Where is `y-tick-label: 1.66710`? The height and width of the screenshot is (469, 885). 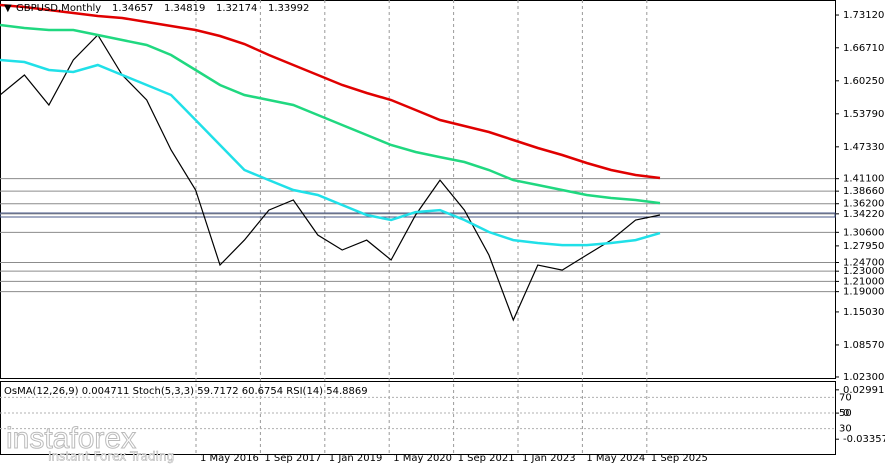
y-tick-label: 1.66710 is located at coordinates (863, 48).